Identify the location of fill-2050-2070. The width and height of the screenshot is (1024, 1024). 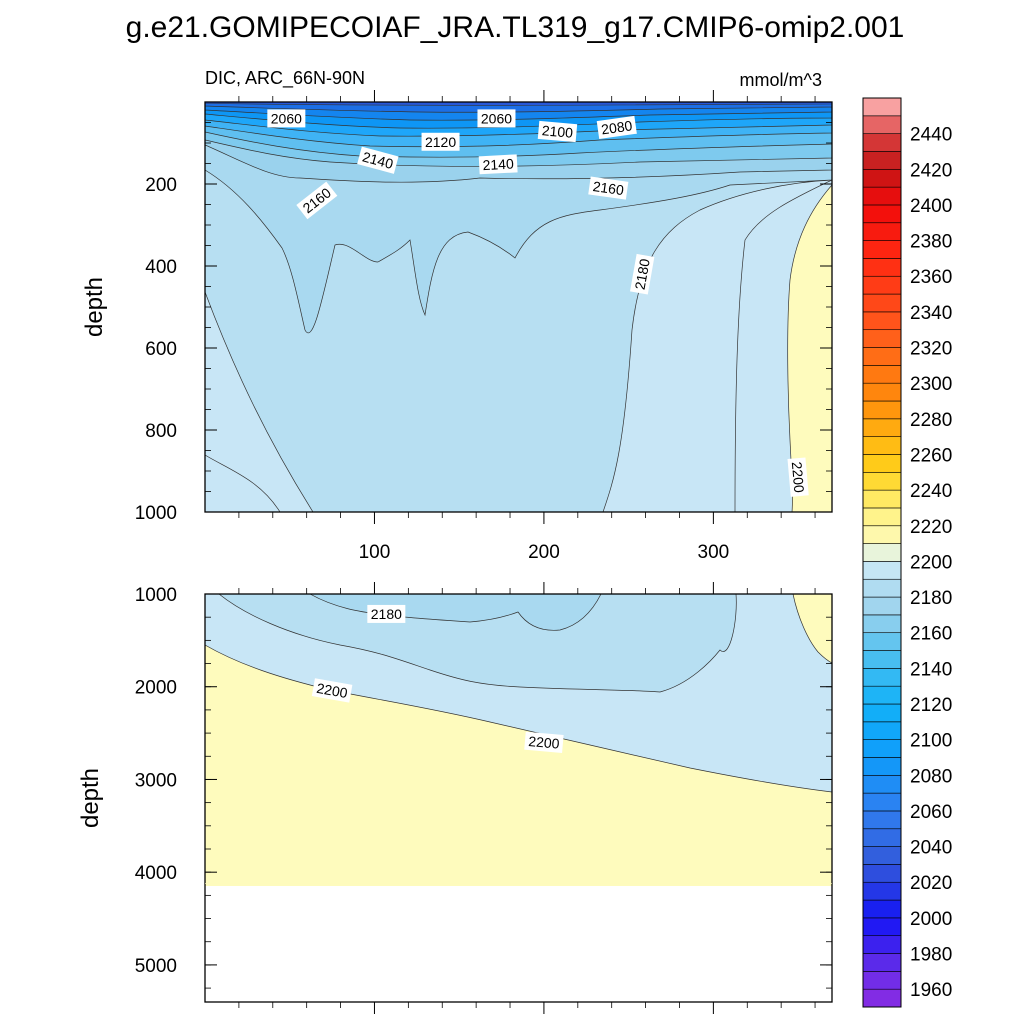
(518, 104).